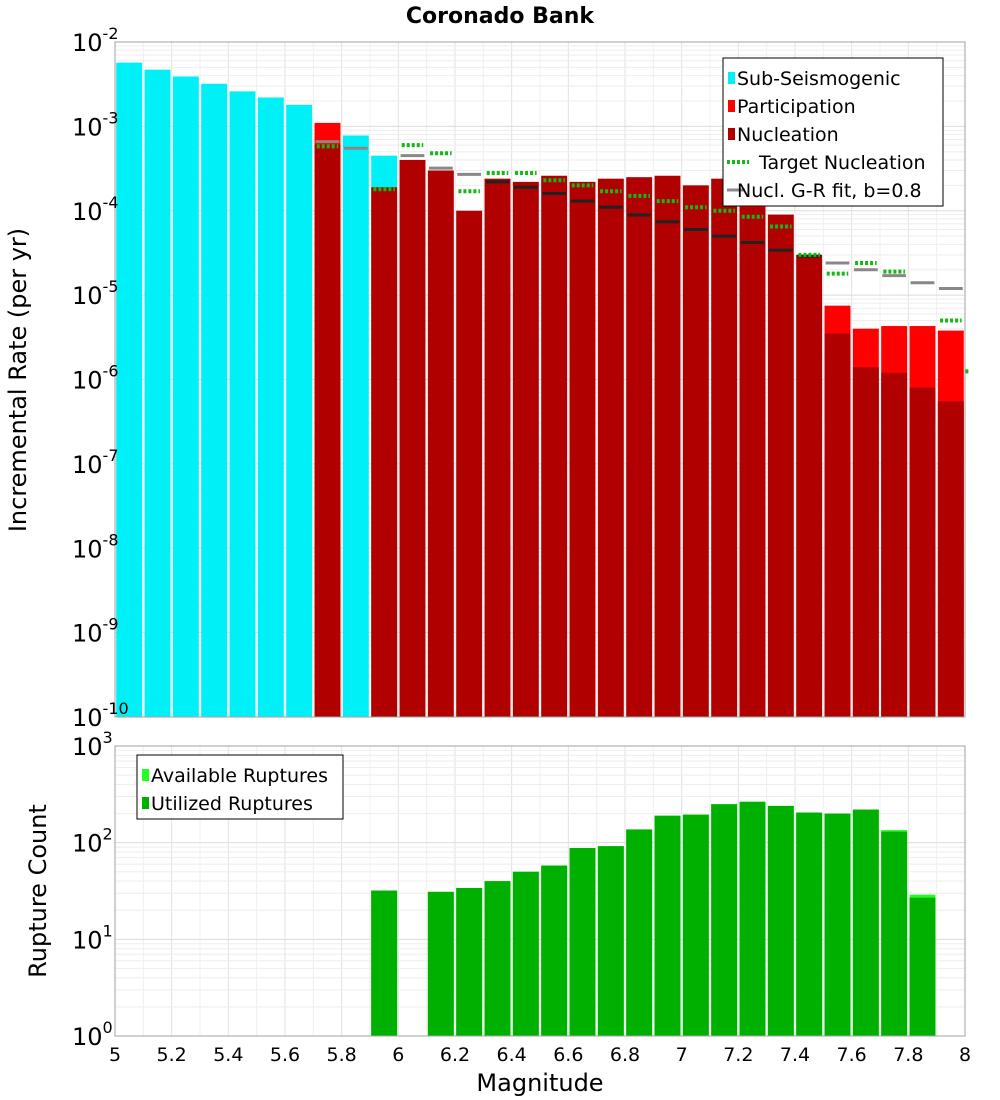 Image resolution: width=1000 pixels, height=1100 pixels. What do you see at coordinates (965, 1055) in the screenshot?
I see `x-tick-label: 8` at bounding box center [965, 1055].